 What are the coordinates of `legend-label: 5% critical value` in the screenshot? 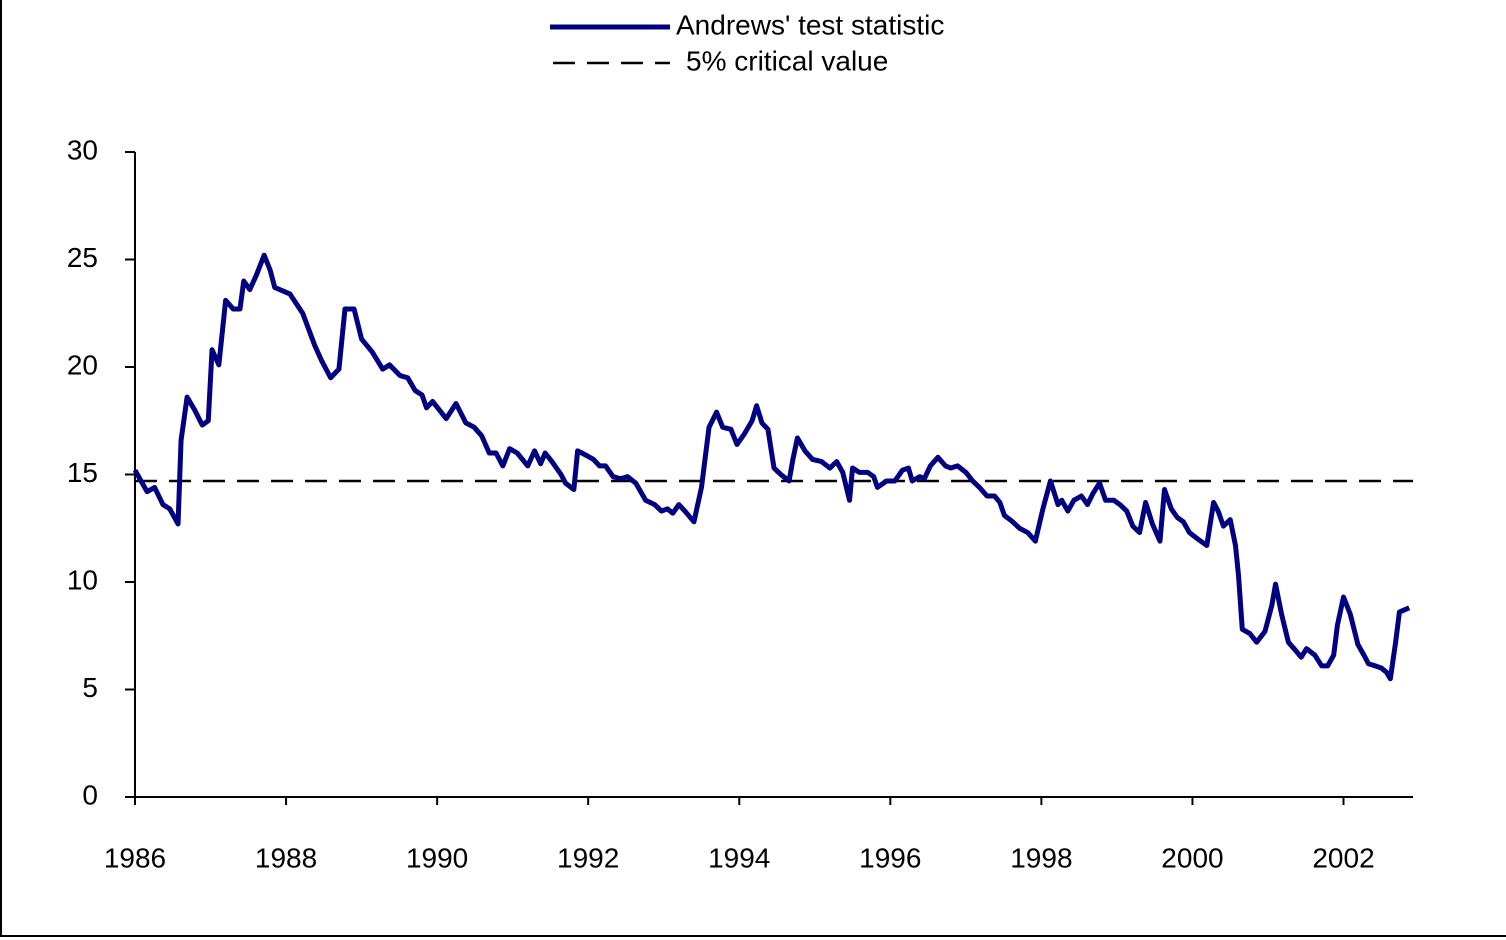 It's located at (787, 60).